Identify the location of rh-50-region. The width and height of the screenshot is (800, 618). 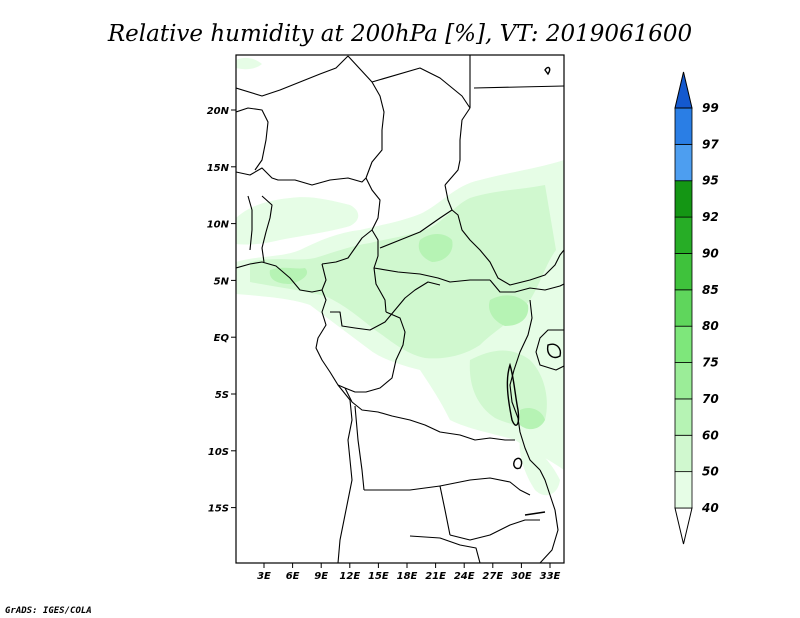
(403, 272).